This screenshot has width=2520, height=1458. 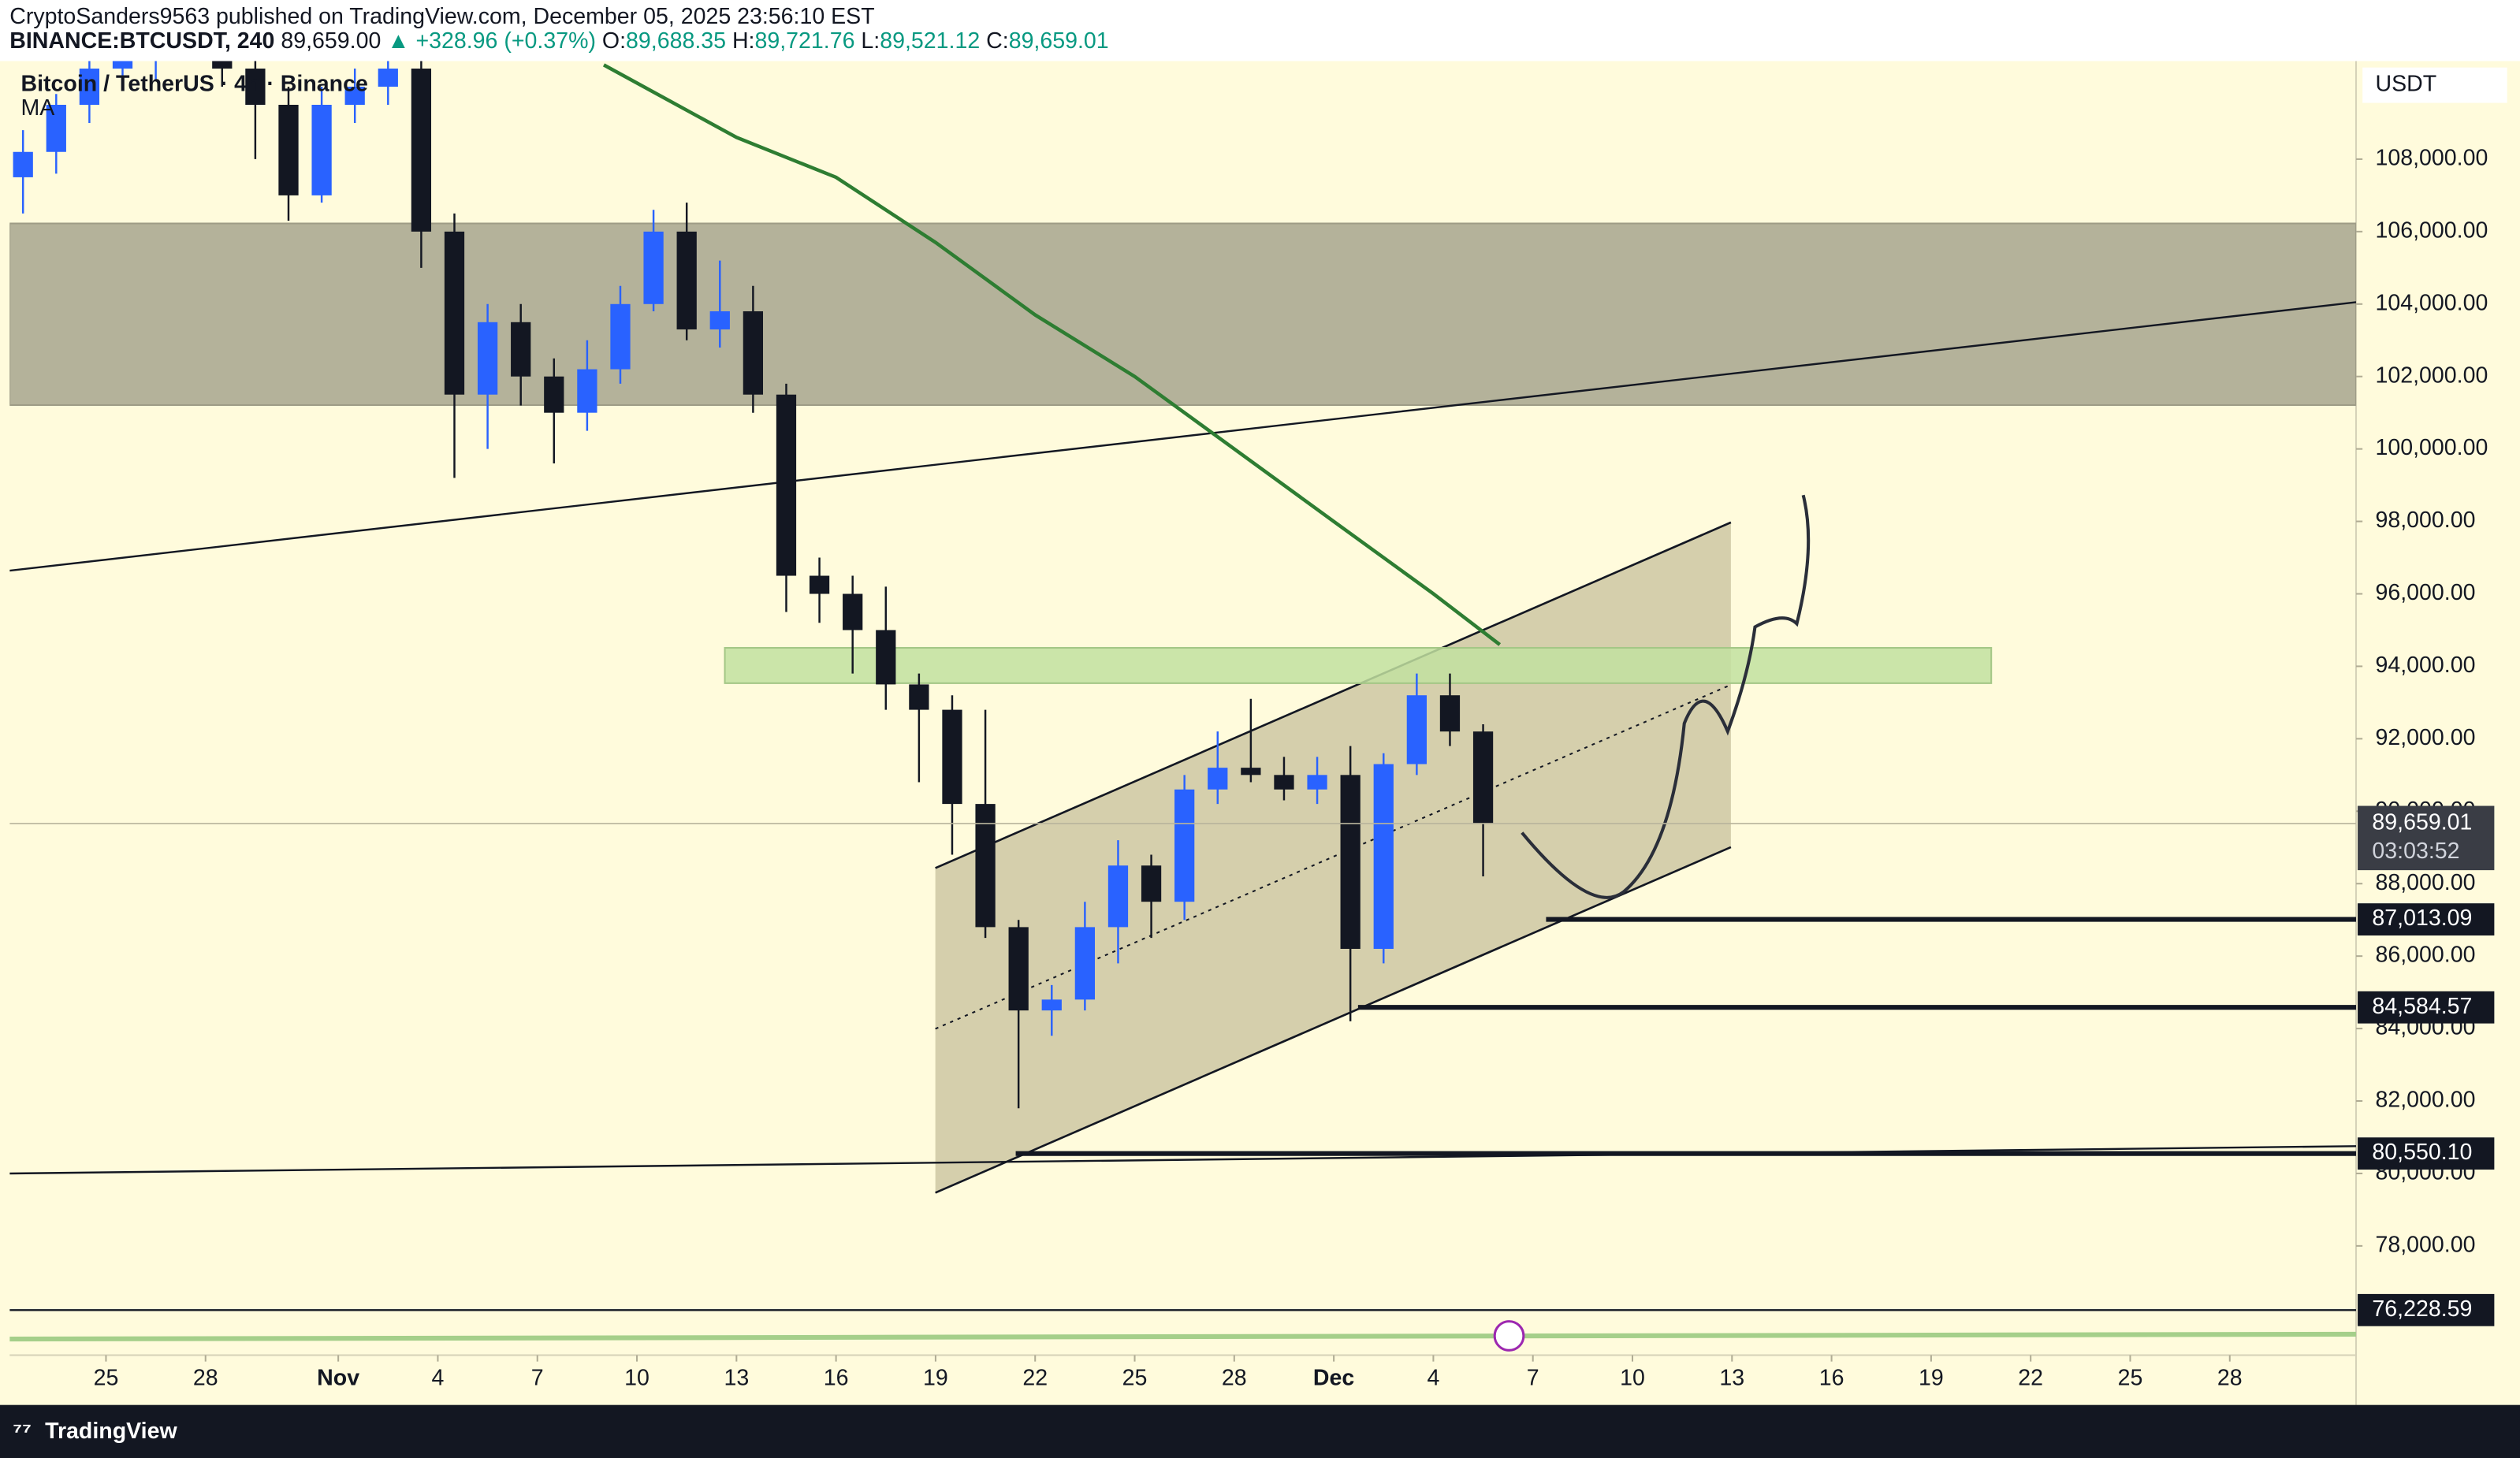 What do you see at coordinates (2425, 738) in the screenshot?
I see `y-tick-label: 92,000.00` at bounding box center [2425, 738].